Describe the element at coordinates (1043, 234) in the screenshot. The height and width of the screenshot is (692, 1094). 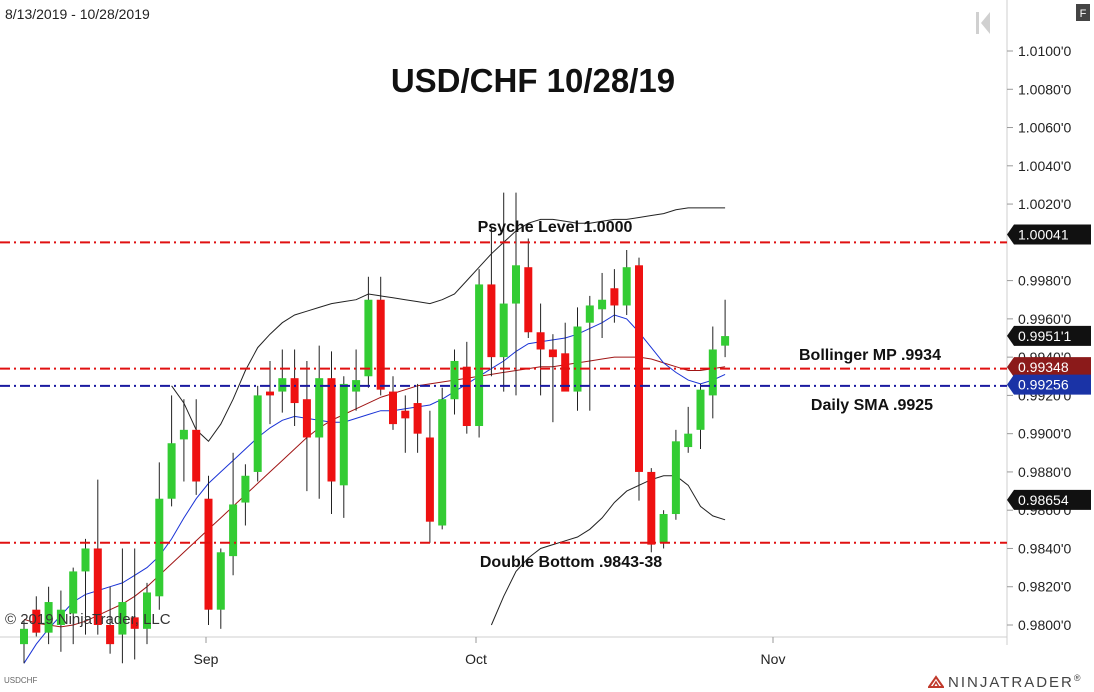
I see `price-tag-label: 1.00041` at that location.